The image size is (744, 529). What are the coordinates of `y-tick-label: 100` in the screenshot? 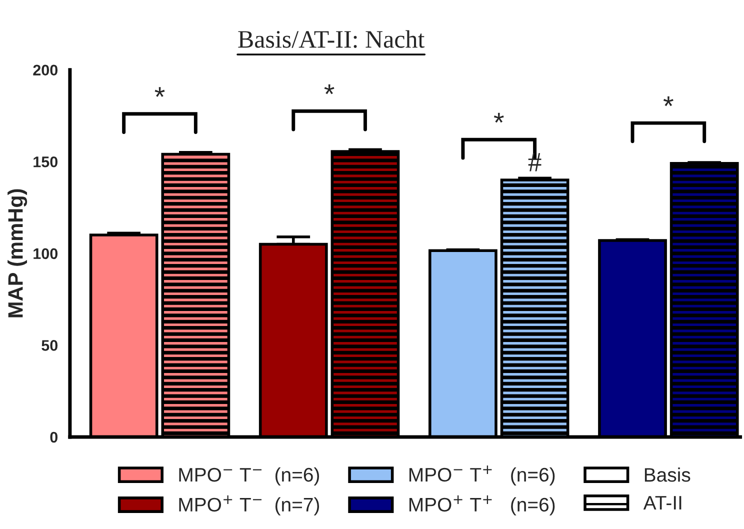 It's located at (46, 254).